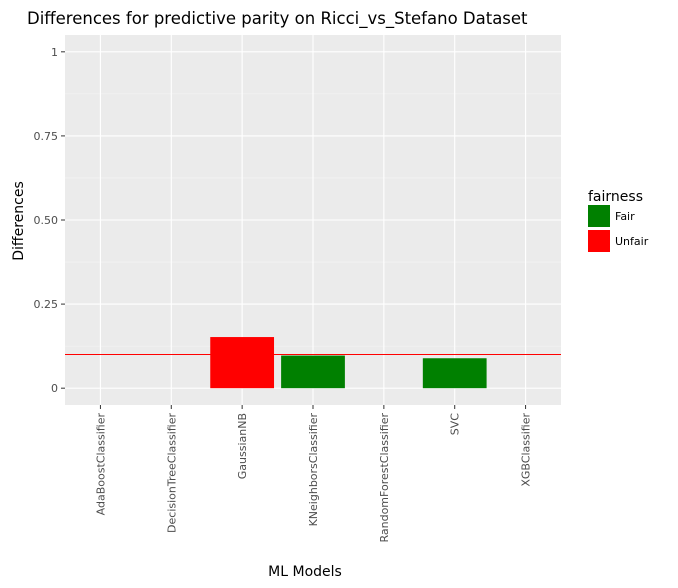  Describe the element at coordinates (54, 52) in the screenshot. I see `y-tick-label: 1` at that location.